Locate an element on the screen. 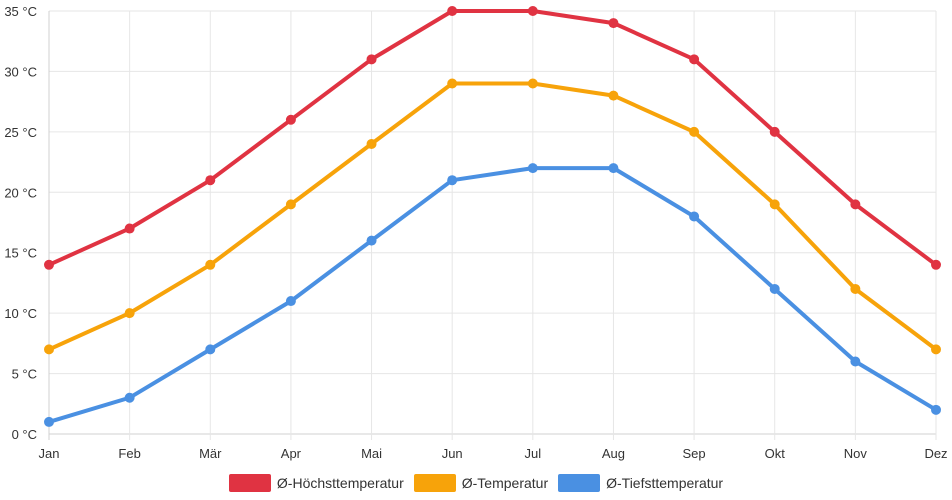 This screenshot has width=952, height=500. x-tick-label: Jul is located at coordinates (533, 453).